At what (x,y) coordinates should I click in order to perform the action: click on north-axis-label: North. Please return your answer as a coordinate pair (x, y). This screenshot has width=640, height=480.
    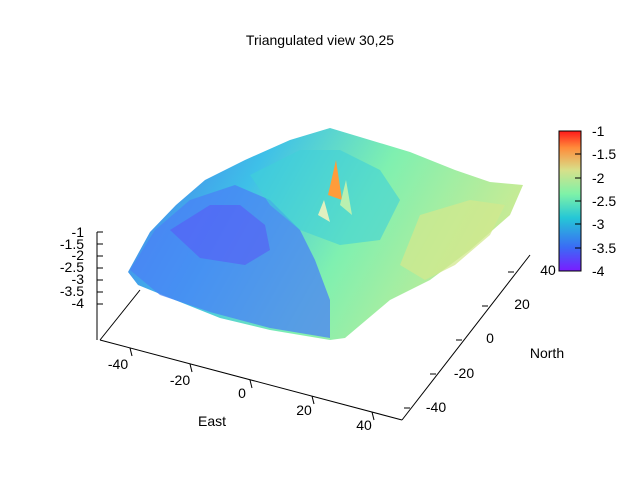
    Looking at the image, I should click on (547, 353).